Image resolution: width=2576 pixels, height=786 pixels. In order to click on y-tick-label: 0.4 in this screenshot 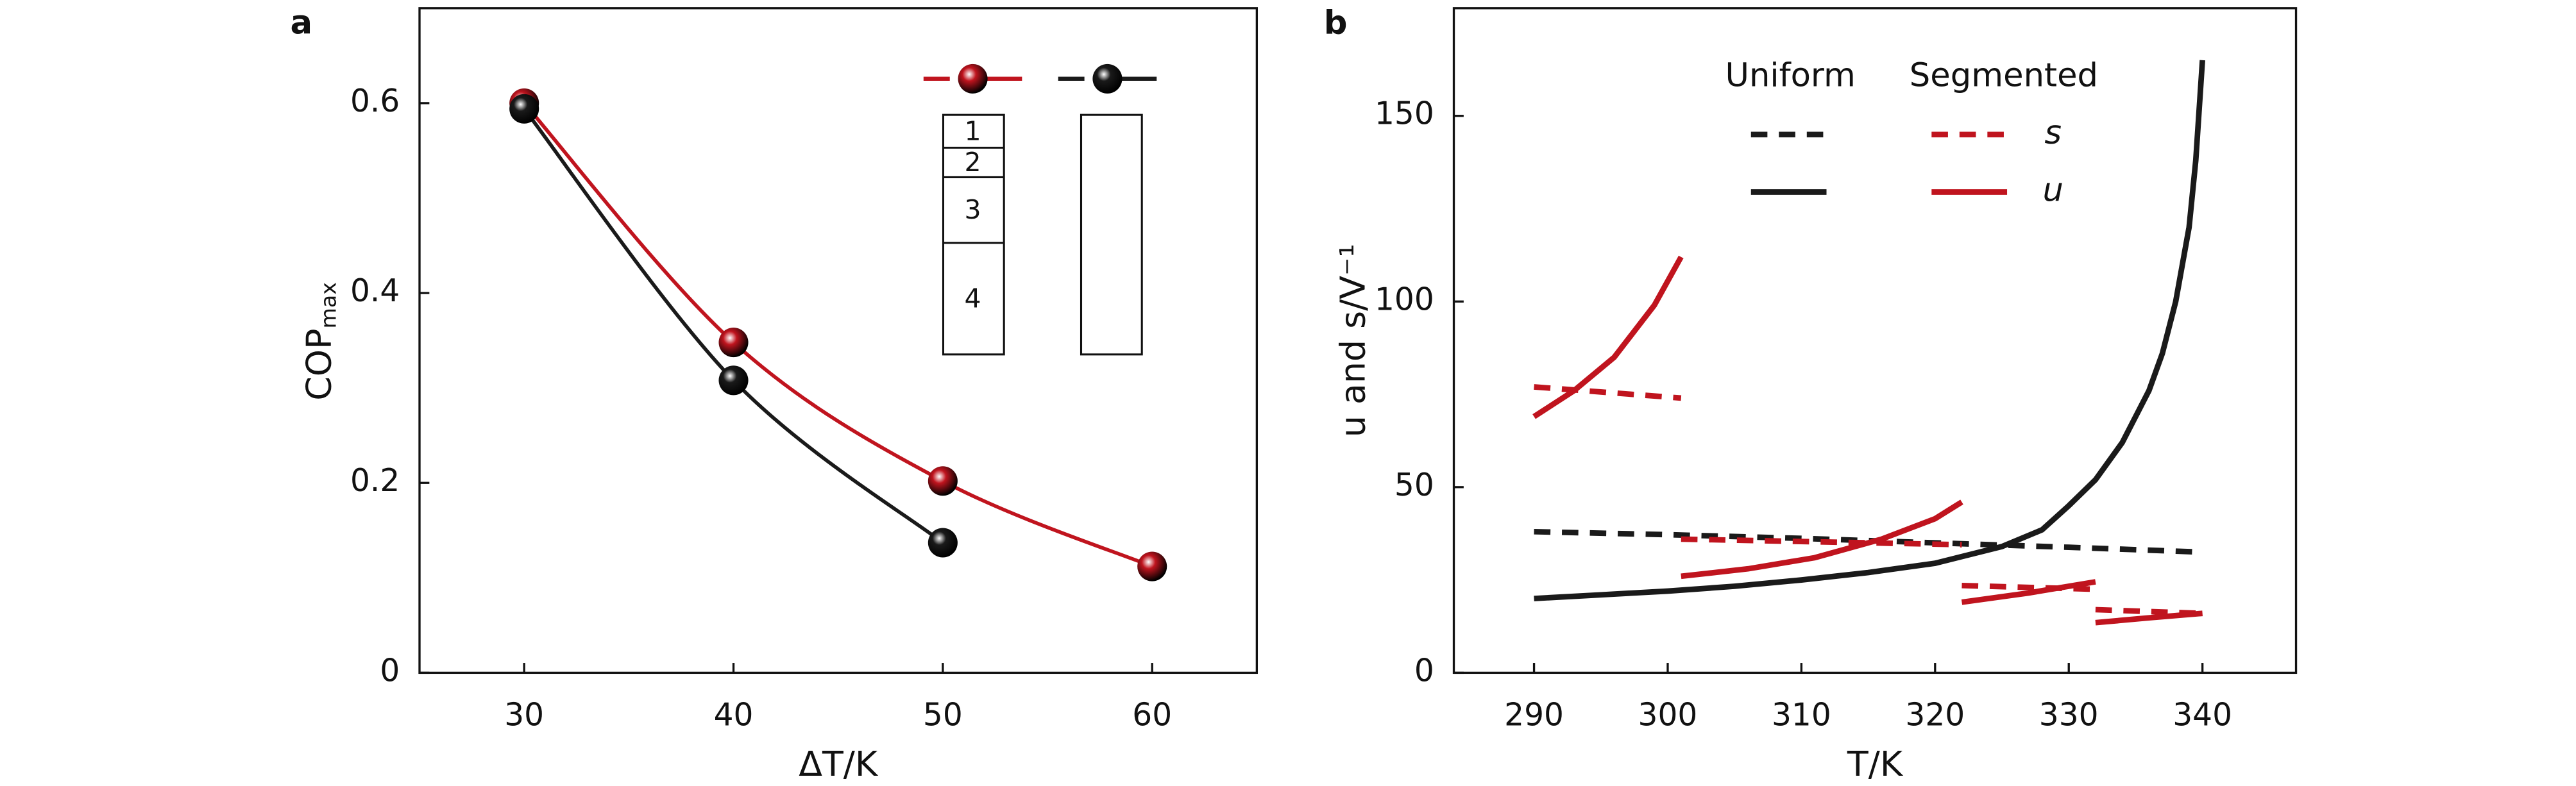, I will do `click(375, 291)`.